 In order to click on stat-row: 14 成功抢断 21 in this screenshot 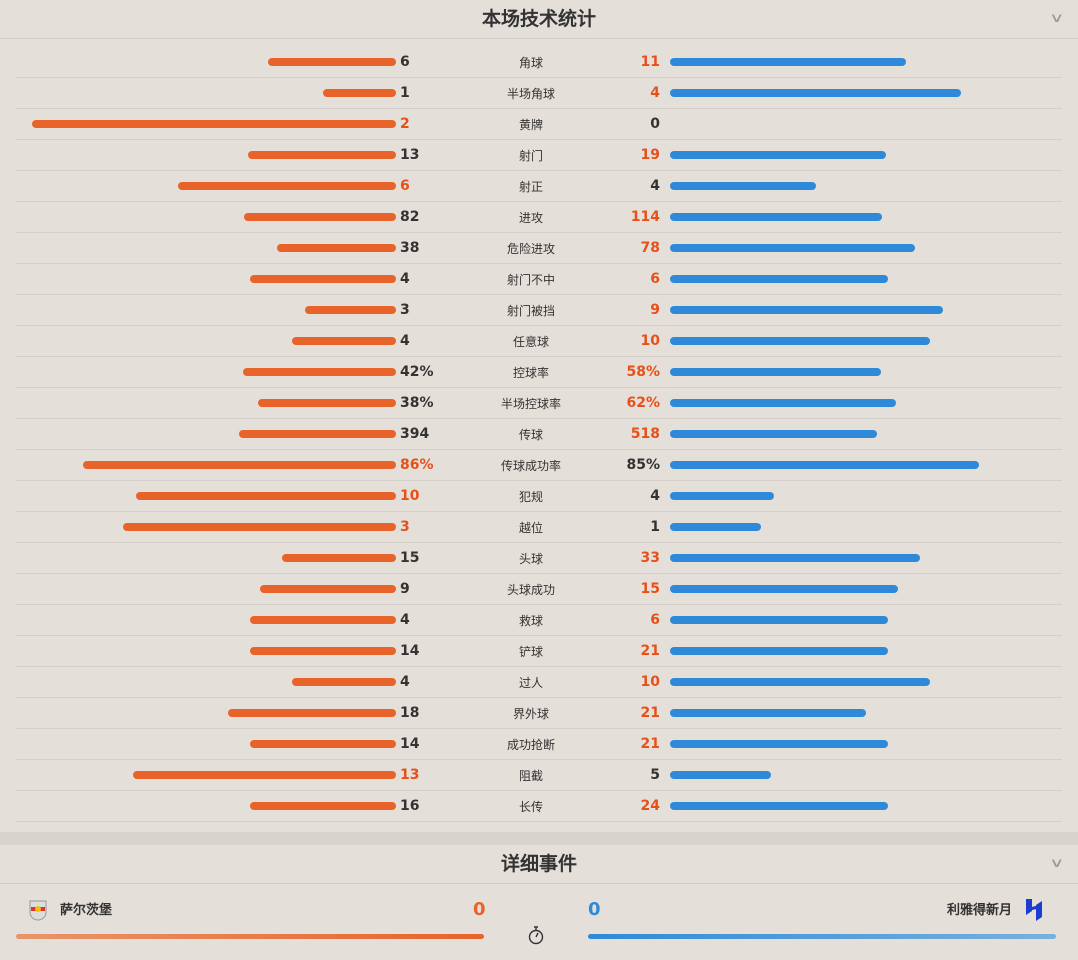, I will do `click(539, 744)`.